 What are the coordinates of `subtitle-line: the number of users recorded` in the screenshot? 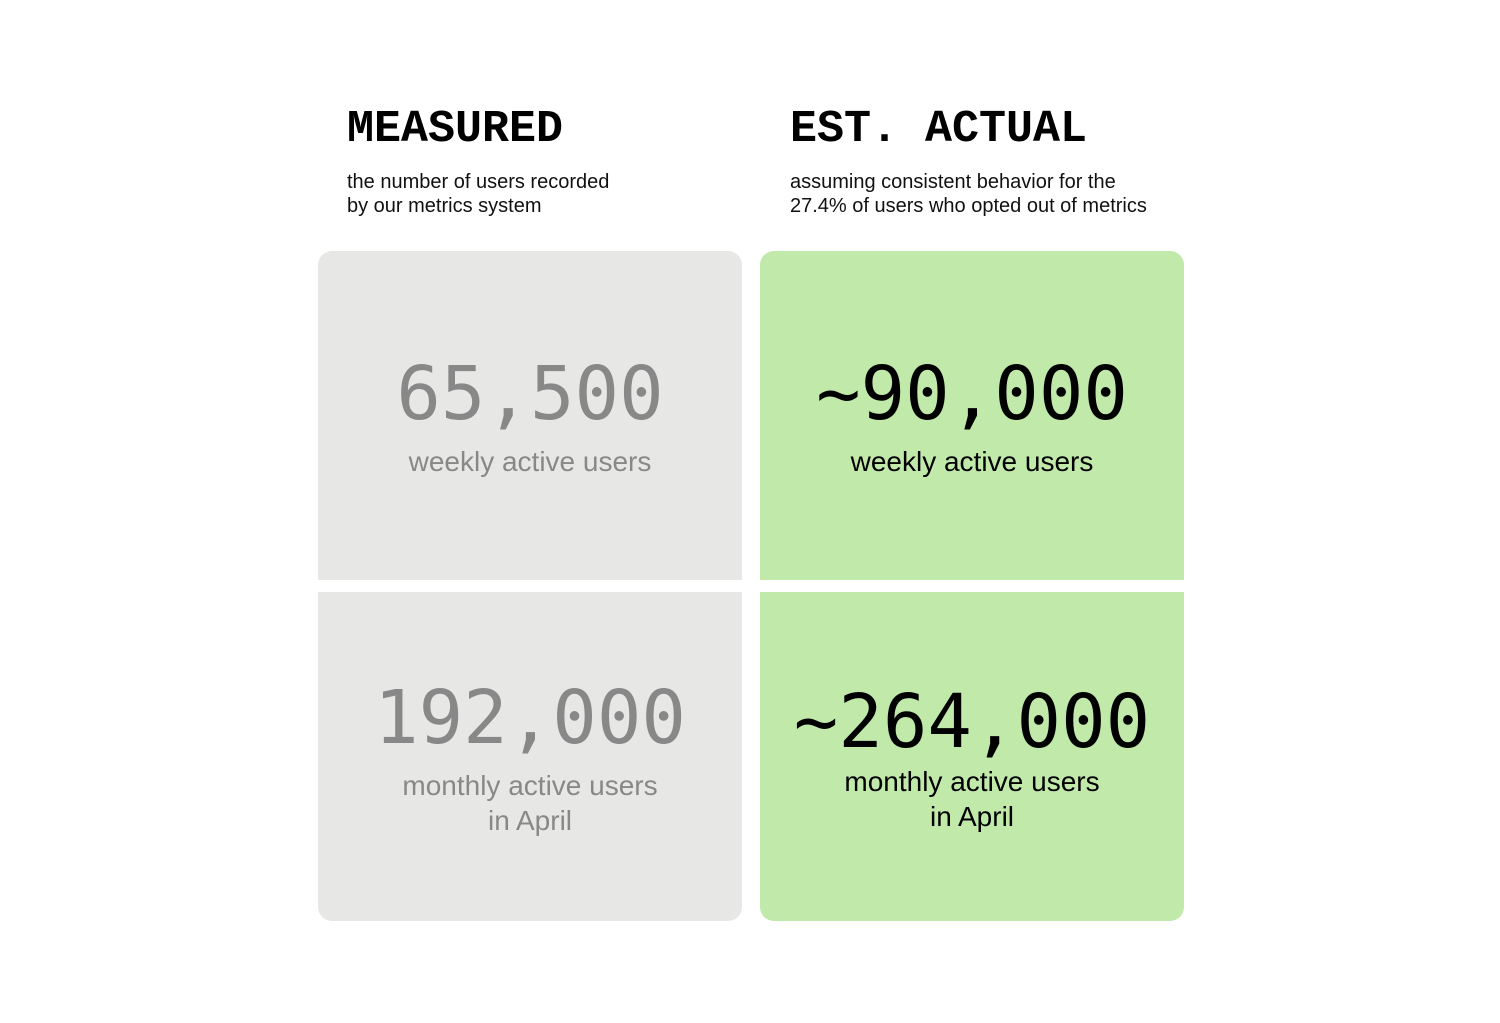 It's located at (478, 182).